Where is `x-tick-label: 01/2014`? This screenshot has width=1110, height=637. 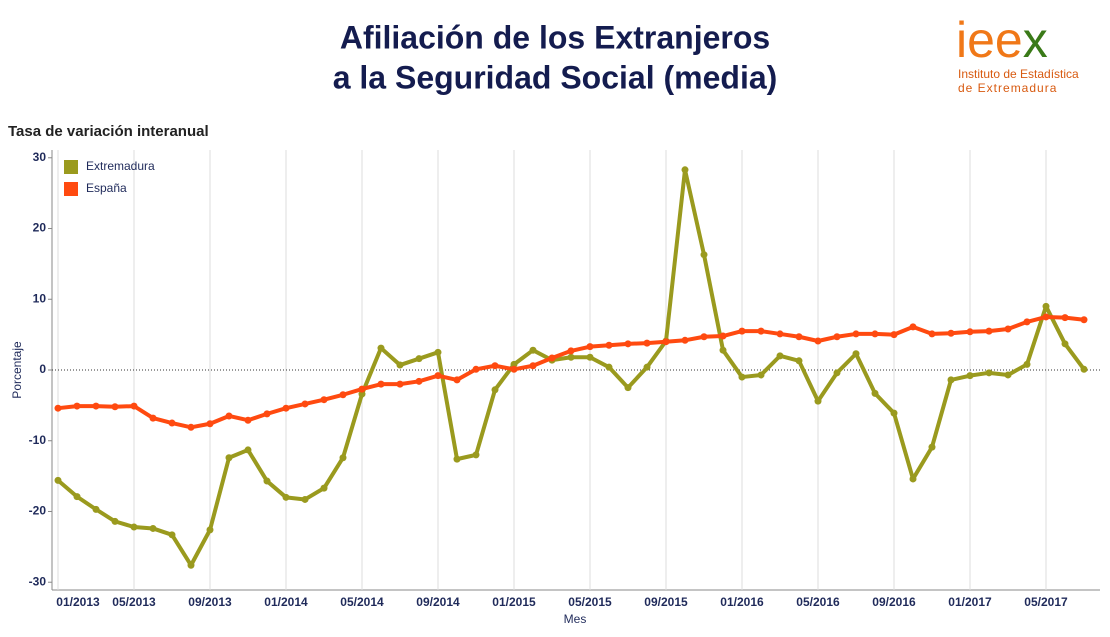 x-tick-label: 01/2014 is located at coordinates (286, 602).